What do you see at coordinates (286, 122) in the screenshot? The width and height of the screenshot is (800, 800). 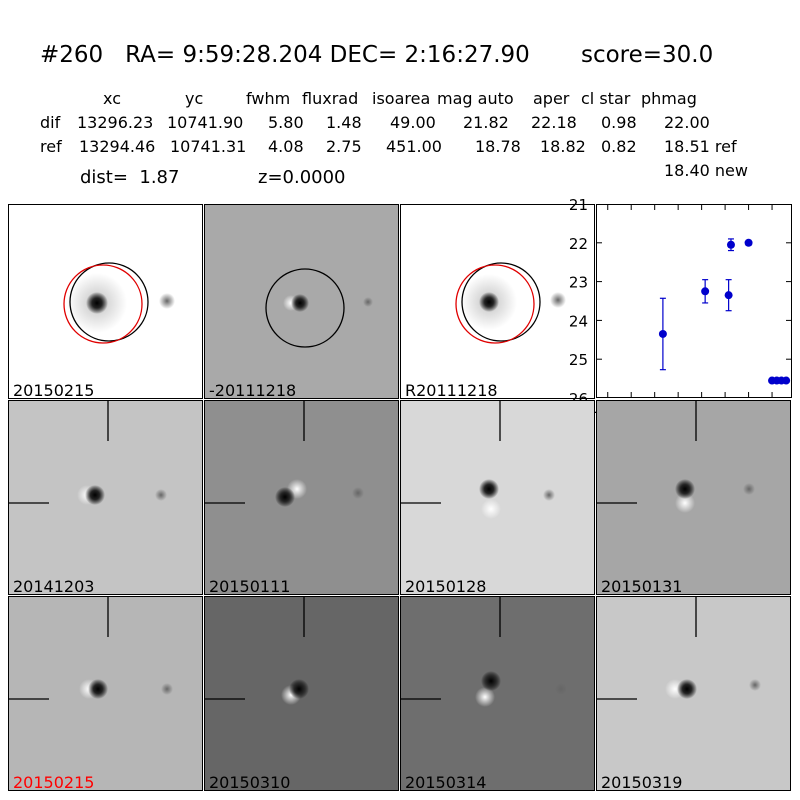 I see `dif-fwhm: 5.80` at bounding box center [286, 122].